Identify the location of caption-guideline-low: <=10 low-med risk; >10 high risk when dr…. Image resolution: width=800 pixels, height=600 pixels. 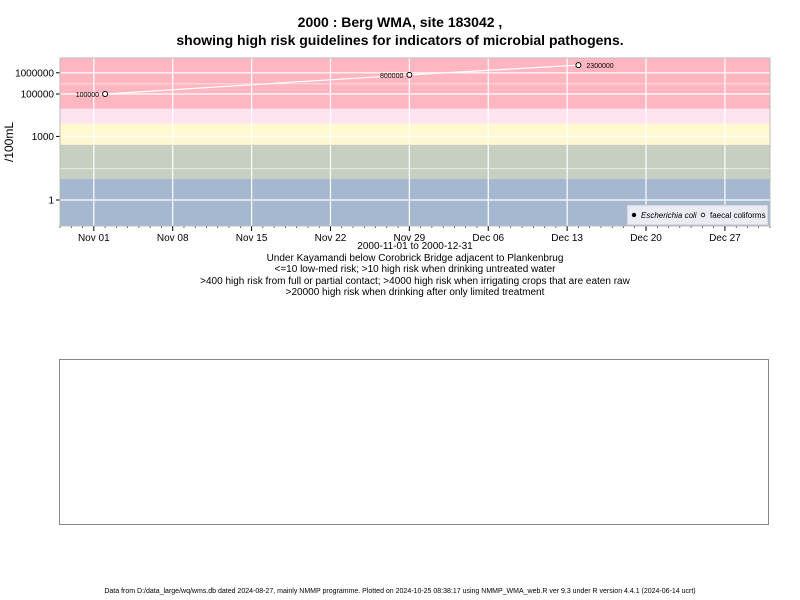
(415, 269).